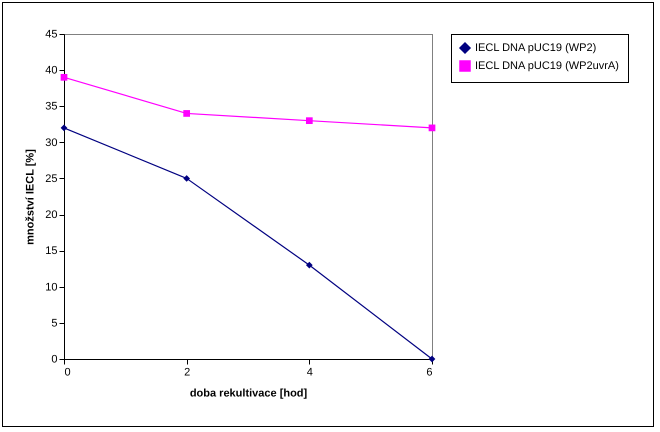  I want to click on y-tick-label: 30, so click(51, 142).